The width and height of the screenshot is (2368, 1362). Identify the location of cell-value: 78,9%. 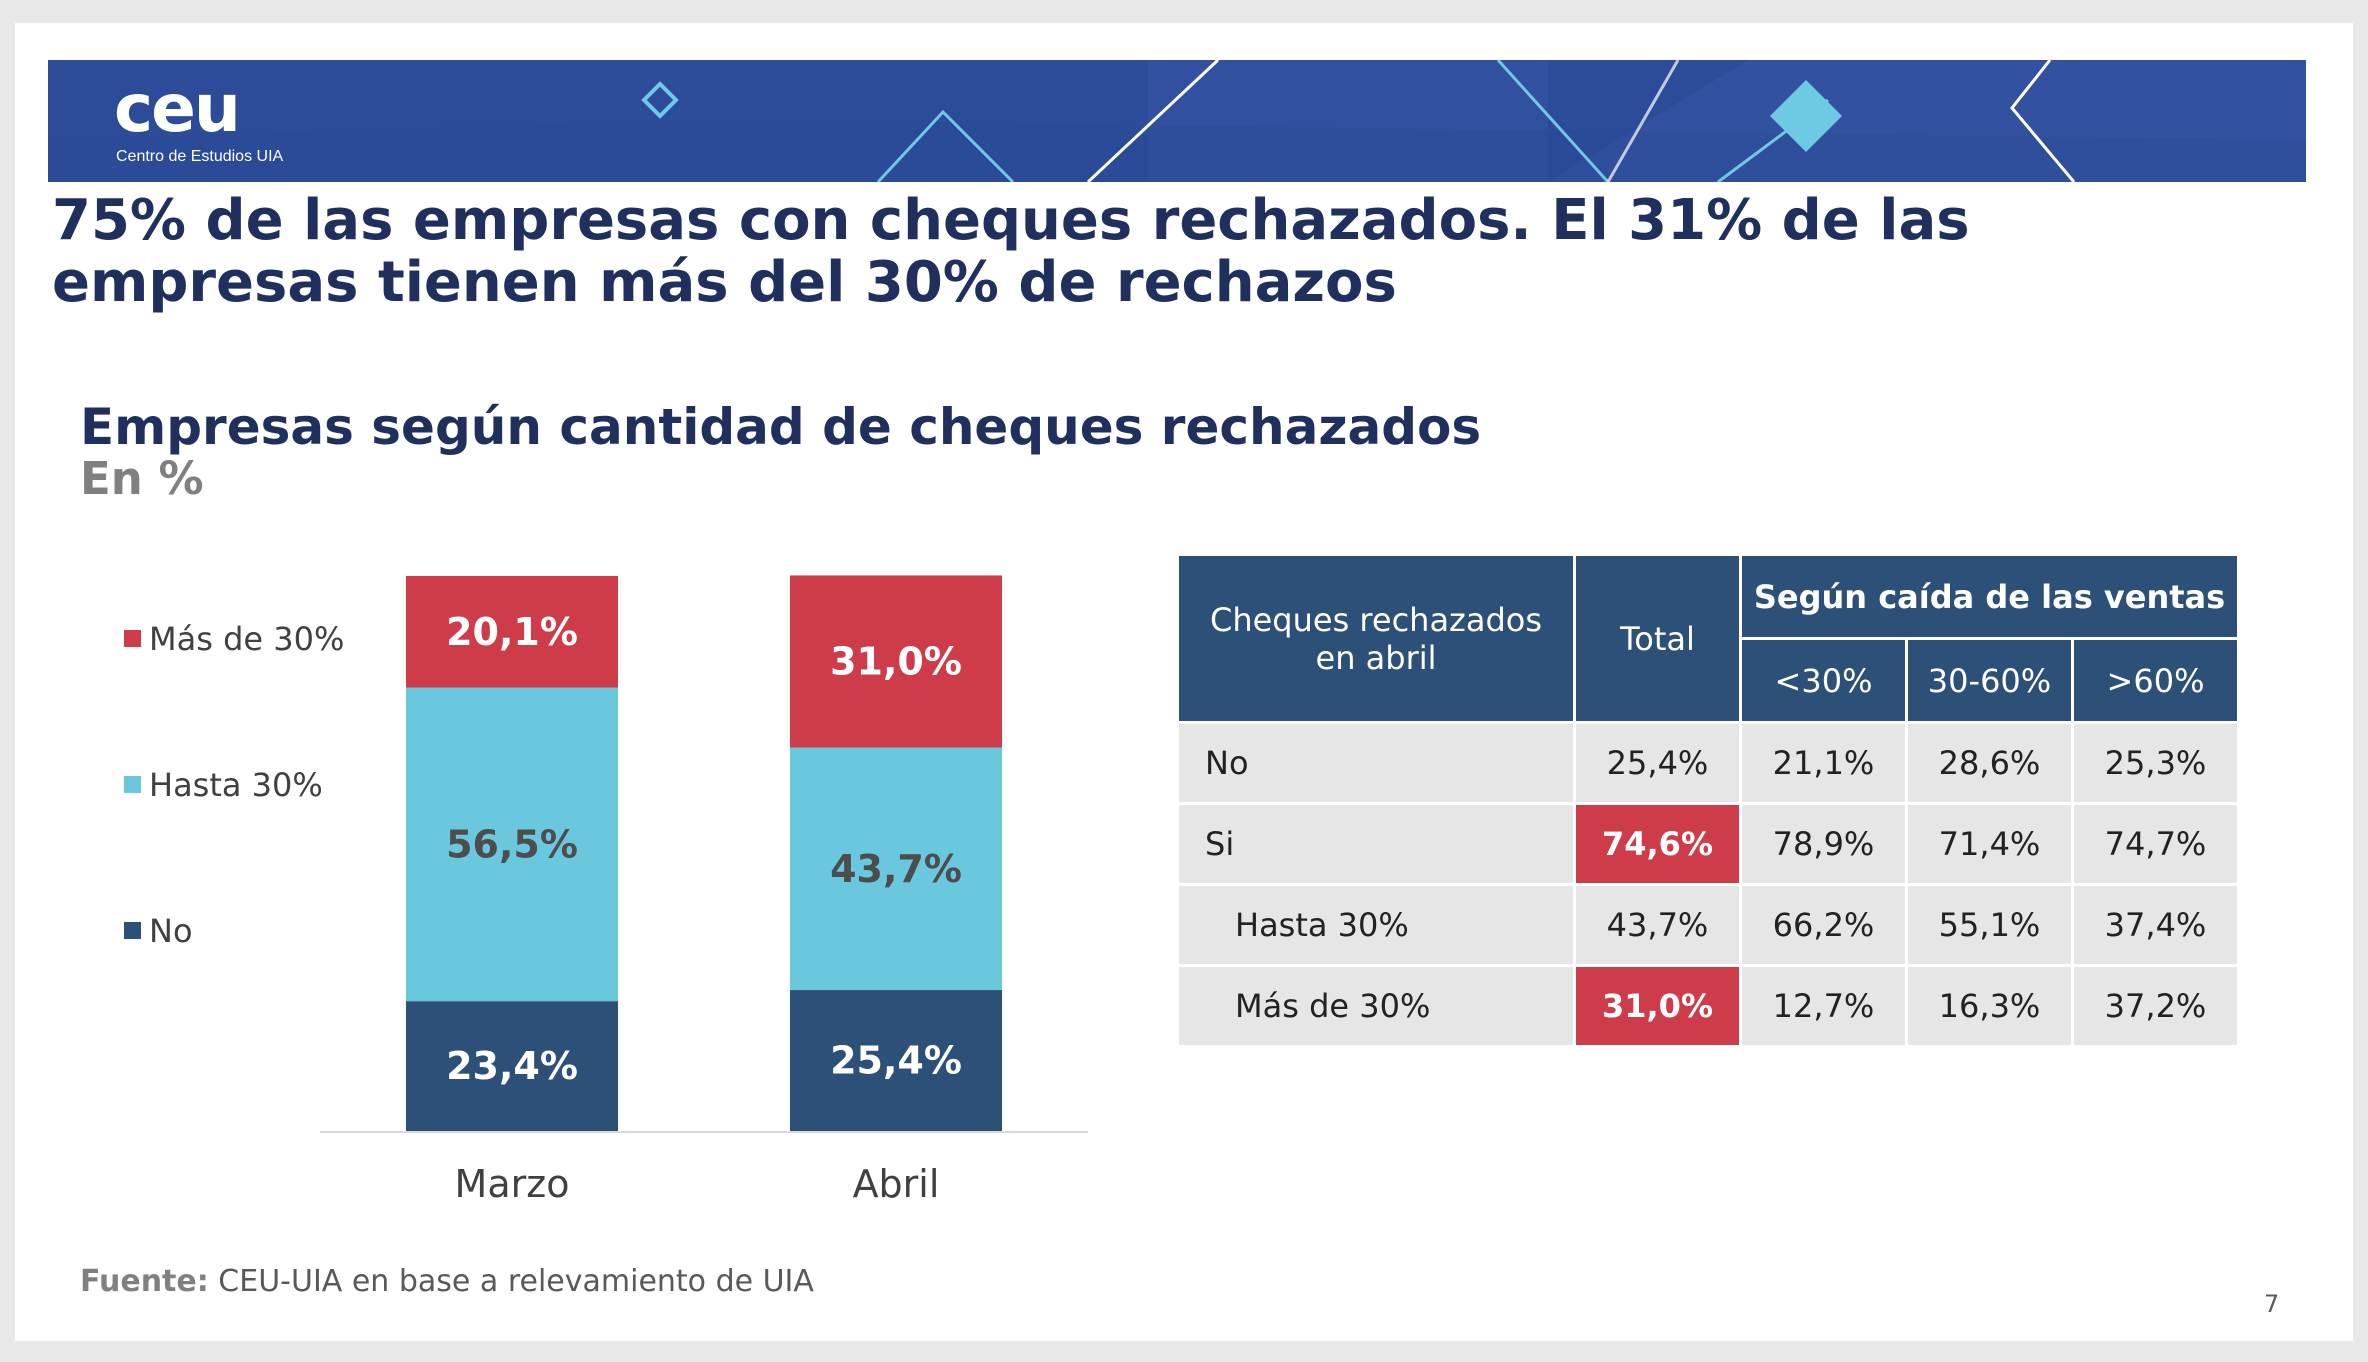
(1823, 844).